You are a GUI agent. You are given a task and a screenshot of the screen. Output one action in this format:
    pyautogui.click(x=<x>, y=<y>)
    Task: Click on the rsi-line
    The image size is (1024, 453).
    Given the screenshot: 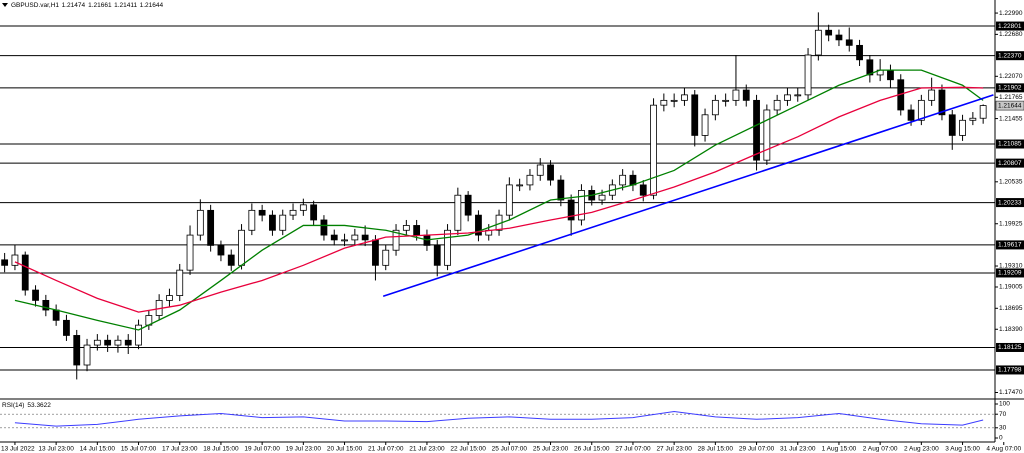 What is the action you would take?
    pyautogui.click(x=499, y=418)
    